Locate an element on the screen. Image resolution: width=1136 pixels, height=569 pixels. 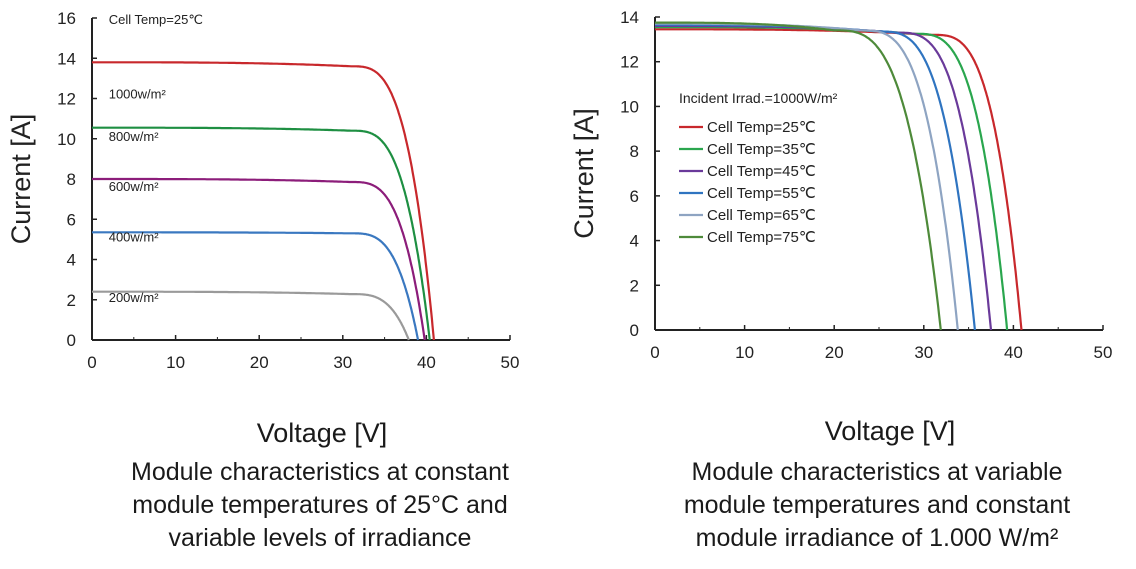
right-legend-label: Cell Temp=25℃ is located at coordinates (761, 127).